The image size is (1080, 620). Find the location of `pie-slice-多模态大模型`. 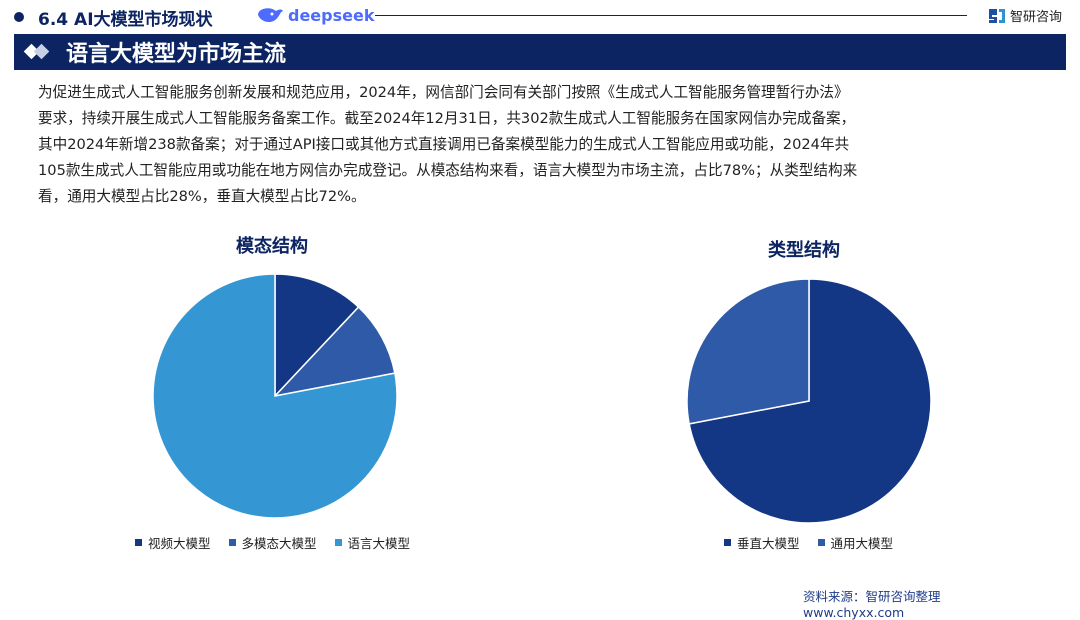

pie-slice-多模态大模型 is located at coordinates (334, 352).